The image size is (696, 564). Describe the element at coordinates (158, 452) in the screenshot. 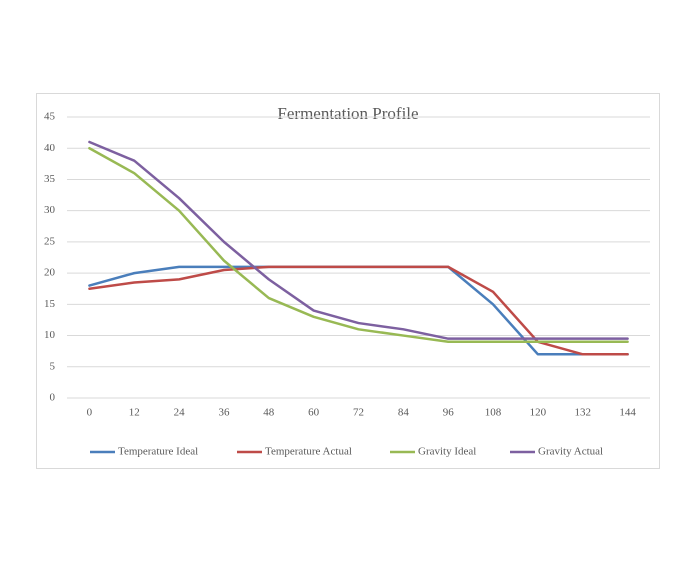

I see `legend-label: Temperature Ideal` at that location.